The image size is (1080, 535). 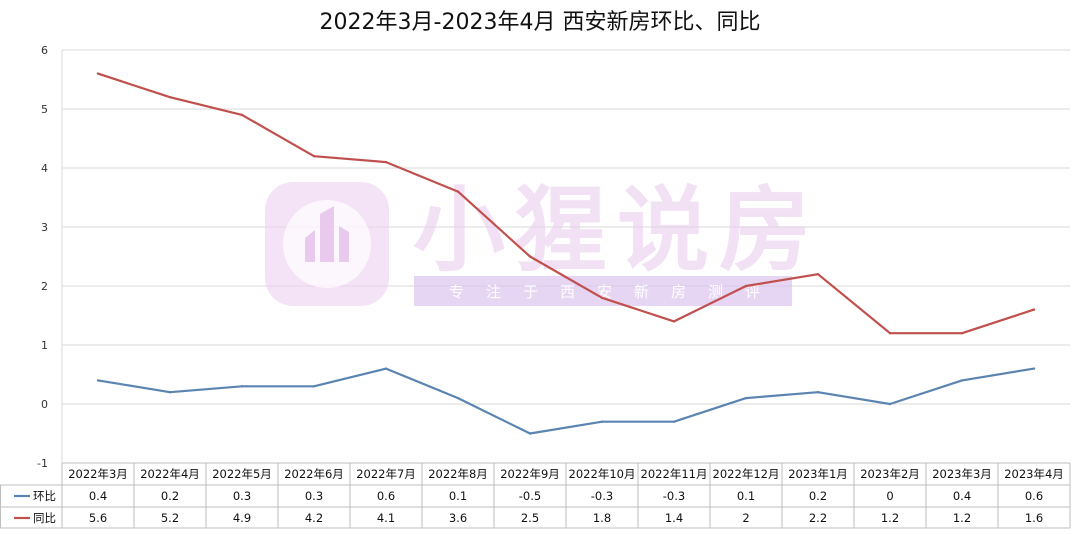 What do you see at coordinates (44, 345) in the screenshot?
I see `y-tick-label: 1` at bounding box center [44, 345].